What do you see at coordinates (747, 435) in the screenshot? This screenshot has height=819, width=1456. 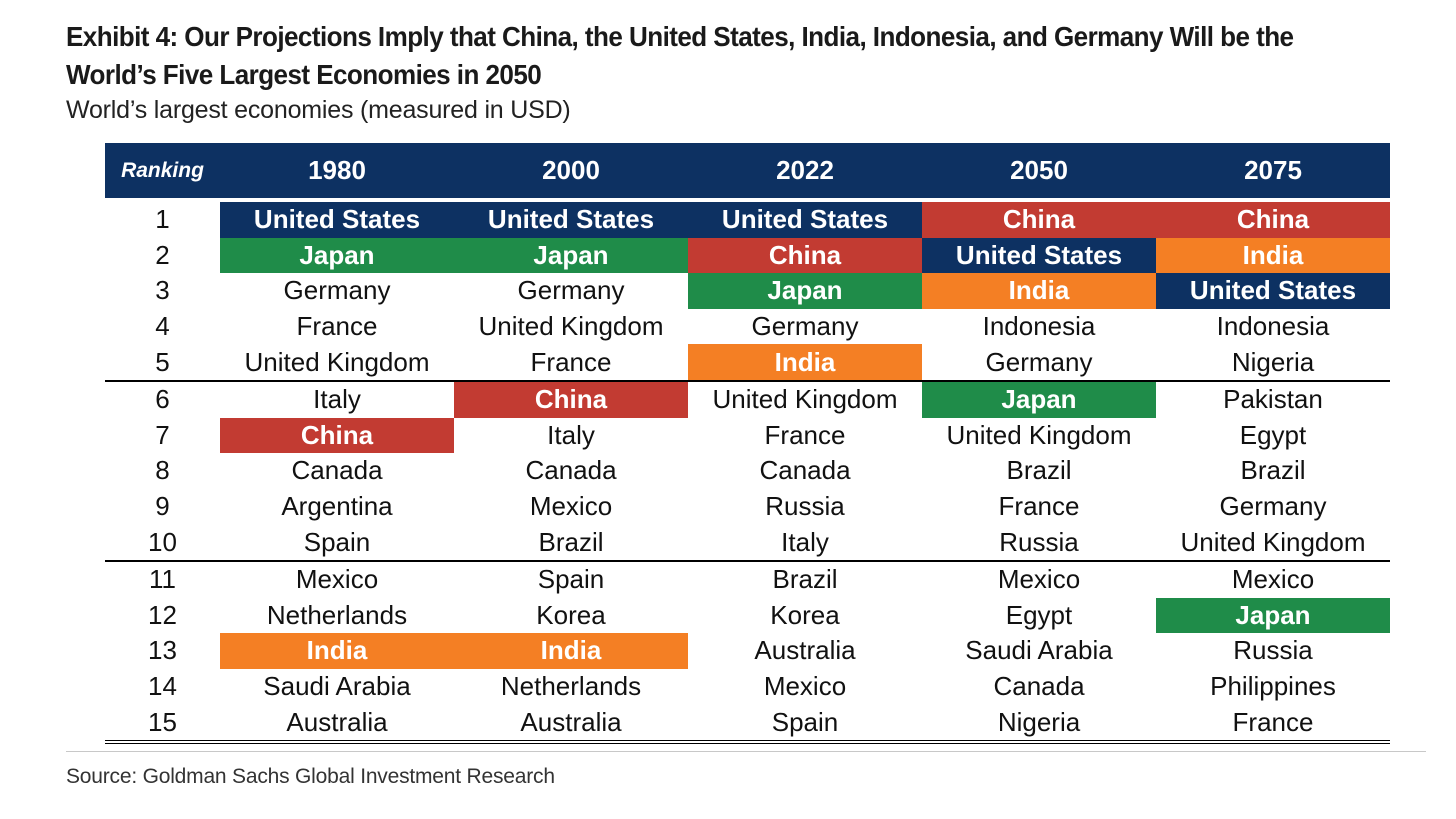 I see `table-row: 7 China Italy France United Kingdom Egypt` at bounding box center [747, 435].